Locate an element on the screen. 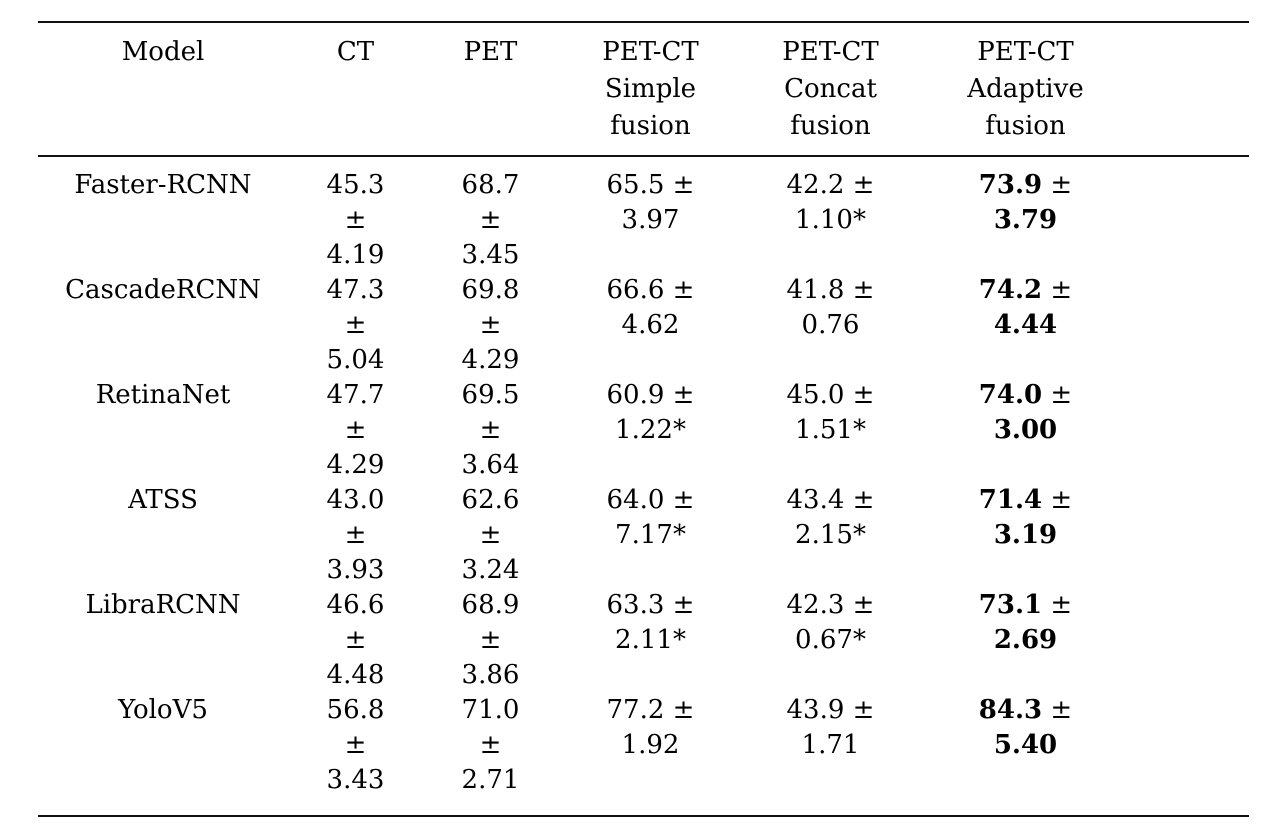 This screenshot has height=828, width=1264. value-line: 65.5 ± is located at coordinates (650, 185).